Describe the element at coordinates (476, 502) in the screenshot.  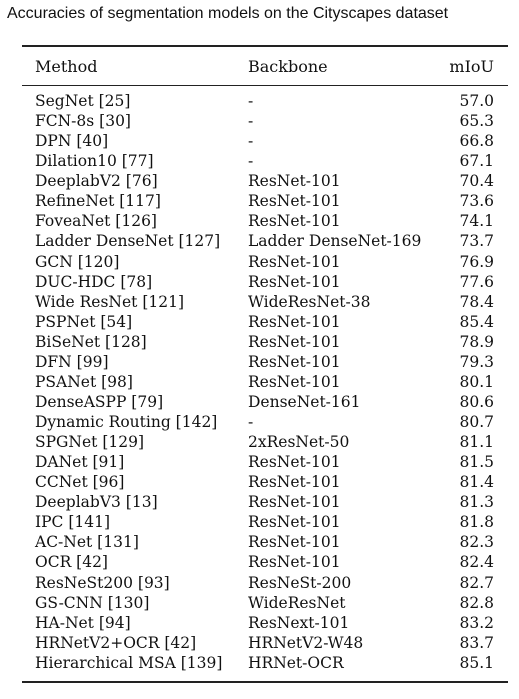
I see `cell-miou: 81.3` at that location.